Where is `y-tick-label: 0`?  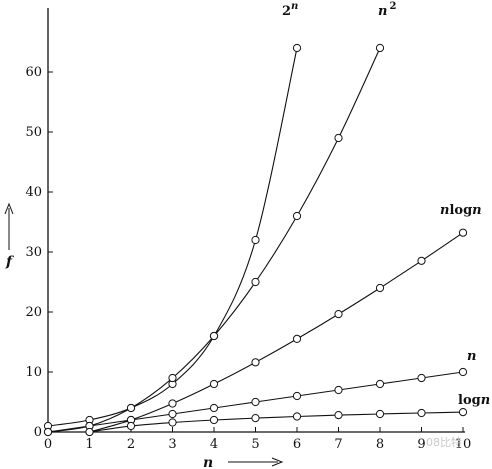
y-tick-label: 0 is located at coordinates (38, 432).